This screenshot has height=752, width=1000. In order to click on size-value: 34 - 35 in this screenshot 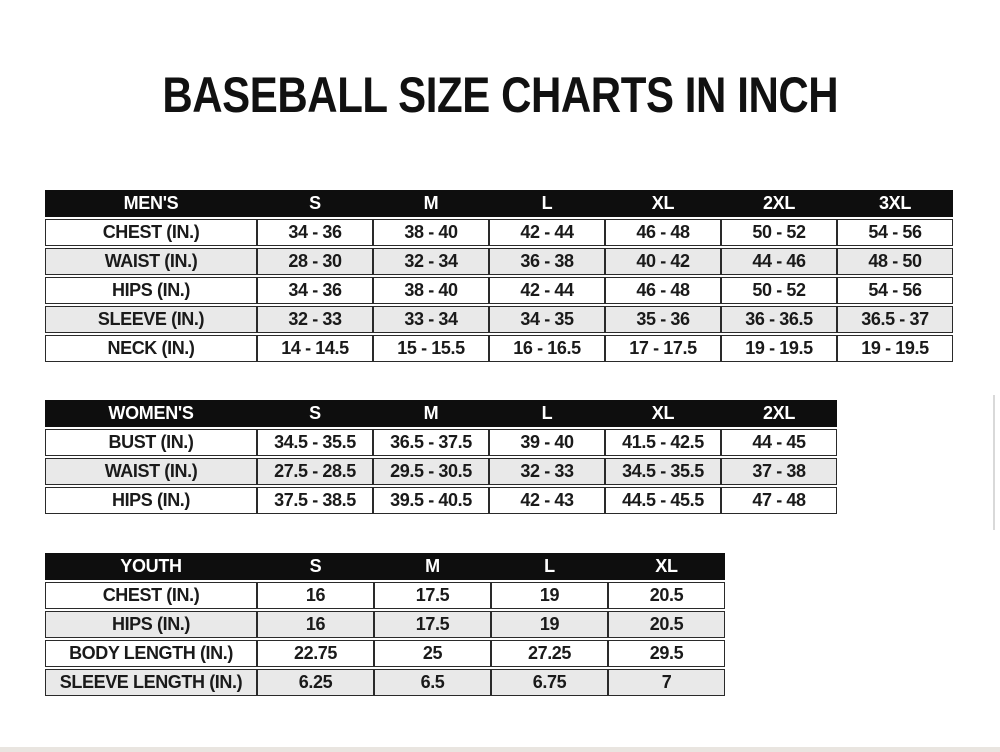, I will do `click(547, 319)`.